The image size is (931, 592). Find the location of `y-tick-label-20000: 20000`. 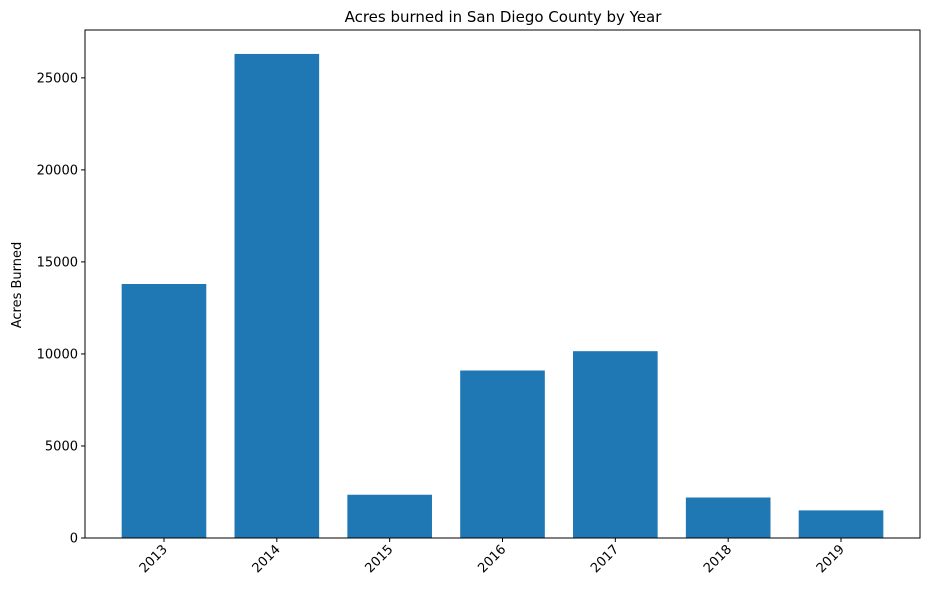

y-tick-label-20000: 20000 is located at coordinates (57, 170).